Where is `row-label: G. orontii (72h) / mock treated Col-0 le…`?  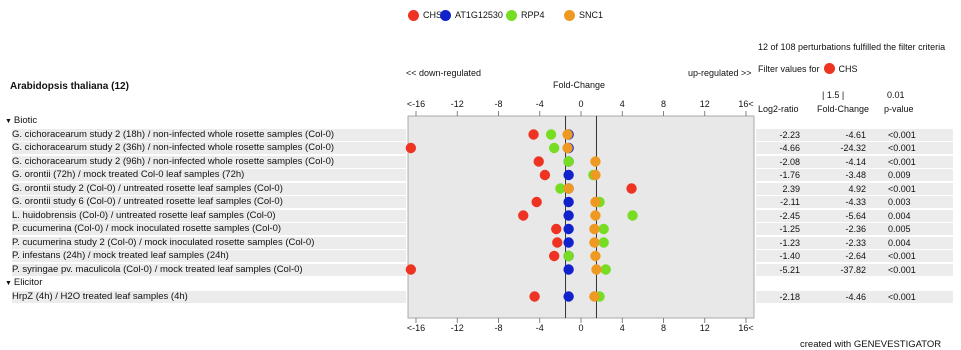
row-label: G. orontii (72h) / mock treated Col-0 le… is located at coordinates (209, 175).